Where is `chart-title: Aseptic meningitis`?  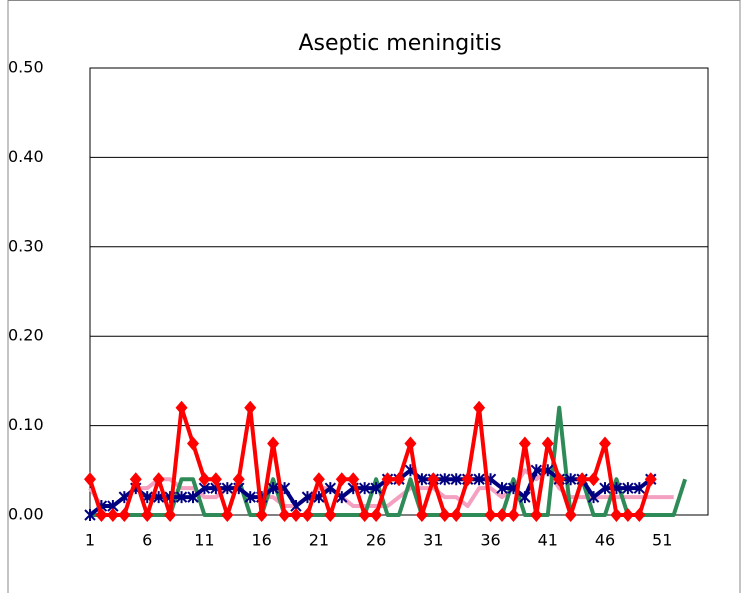
chart-title: Aseptic meningitis is located at coordinates (399, 43).